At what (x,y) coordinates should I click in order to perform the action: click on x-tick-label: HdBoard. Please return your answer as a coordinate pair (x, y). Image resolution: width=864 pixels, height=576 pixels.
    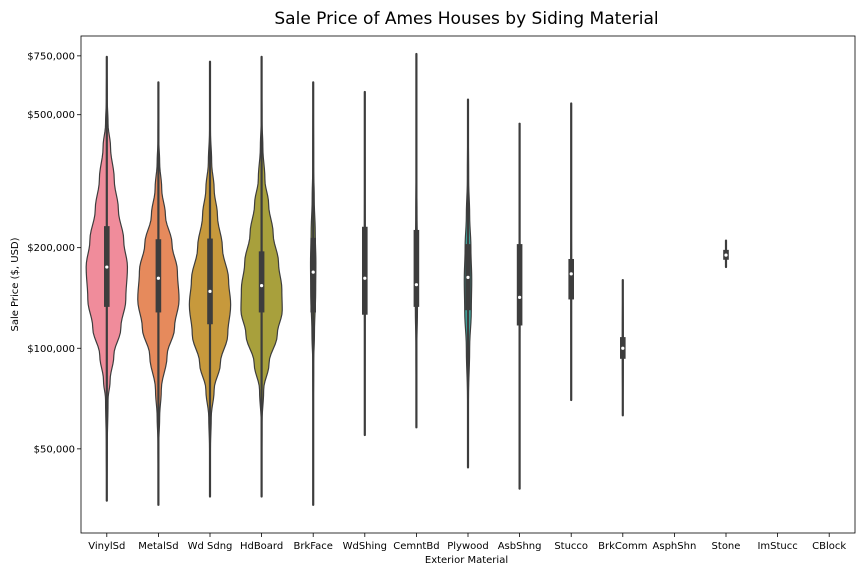
    Looking at the image, I should click on (261, 546).